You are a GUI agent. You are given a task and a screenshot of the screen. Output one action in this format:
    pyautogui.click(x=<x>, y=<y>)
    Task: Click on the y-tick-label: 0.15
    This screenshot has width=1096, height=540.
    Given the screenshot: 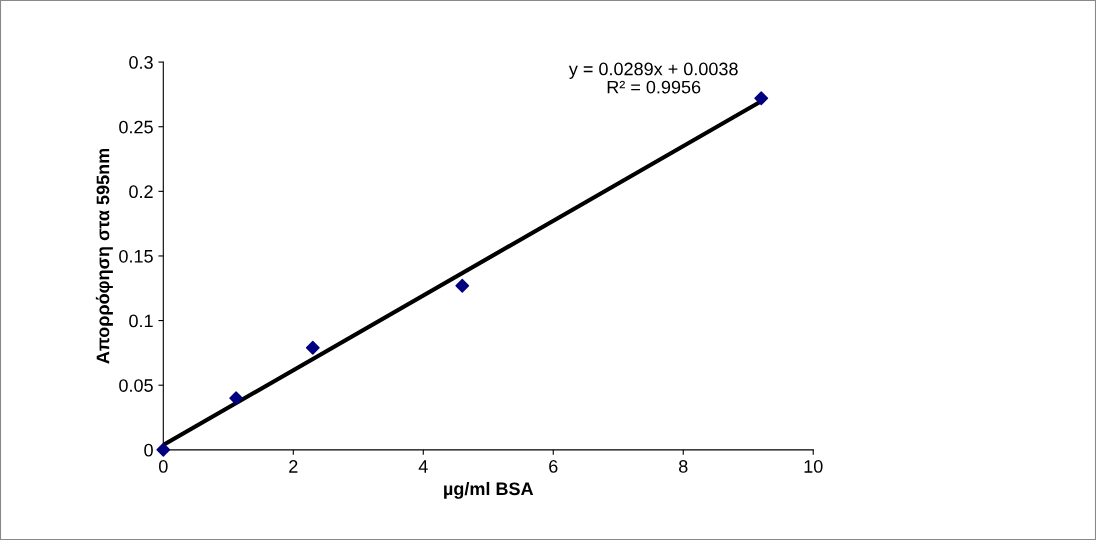 What is the action you would take?
    pyautogui.click(x=136, y=256)
    